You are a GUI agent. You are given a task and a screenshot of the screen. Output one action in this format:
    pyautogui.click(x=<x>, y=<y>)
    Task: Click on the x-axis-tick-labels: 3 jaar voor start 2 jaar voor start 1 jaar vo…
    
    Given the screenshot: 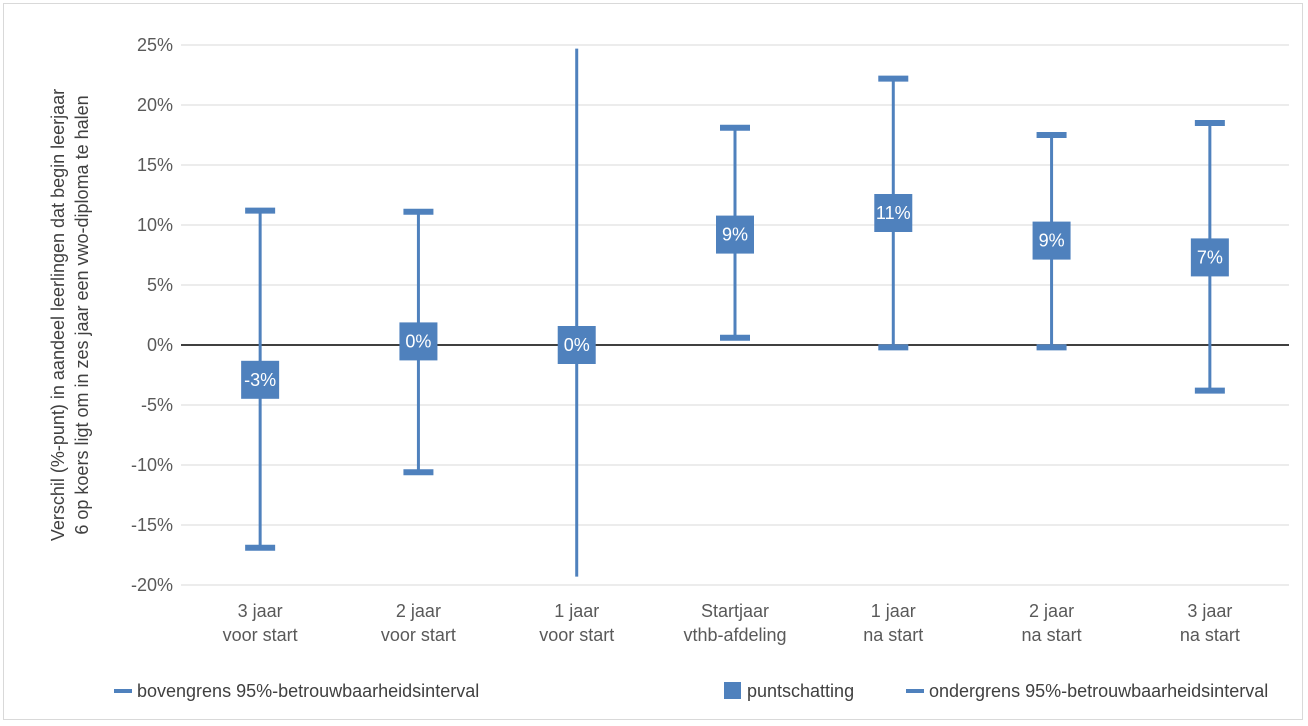 What is the action you would take?
    pyautogui.click(x=731, y=623)
    